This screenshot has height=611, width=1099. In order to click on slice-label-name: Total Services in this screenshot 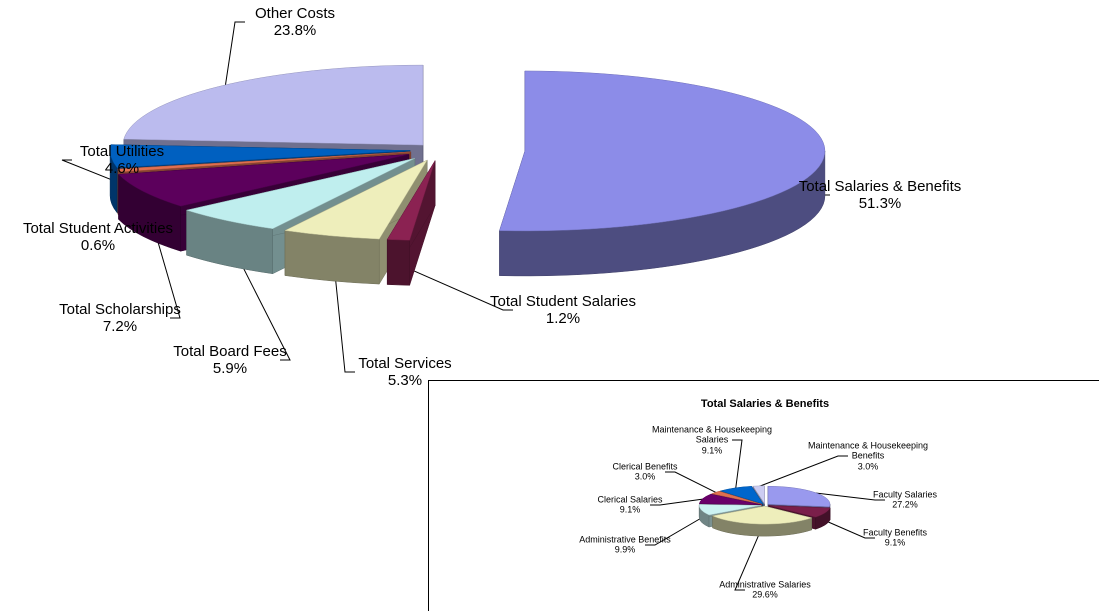, I will do `click(405, 363)`.